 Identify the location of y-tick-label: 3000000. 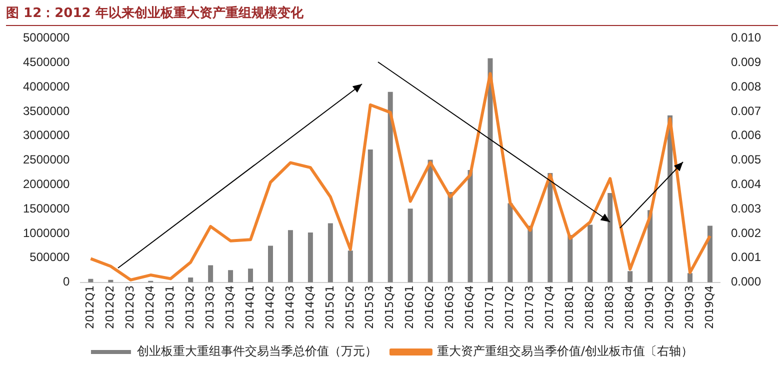
(46, 135).